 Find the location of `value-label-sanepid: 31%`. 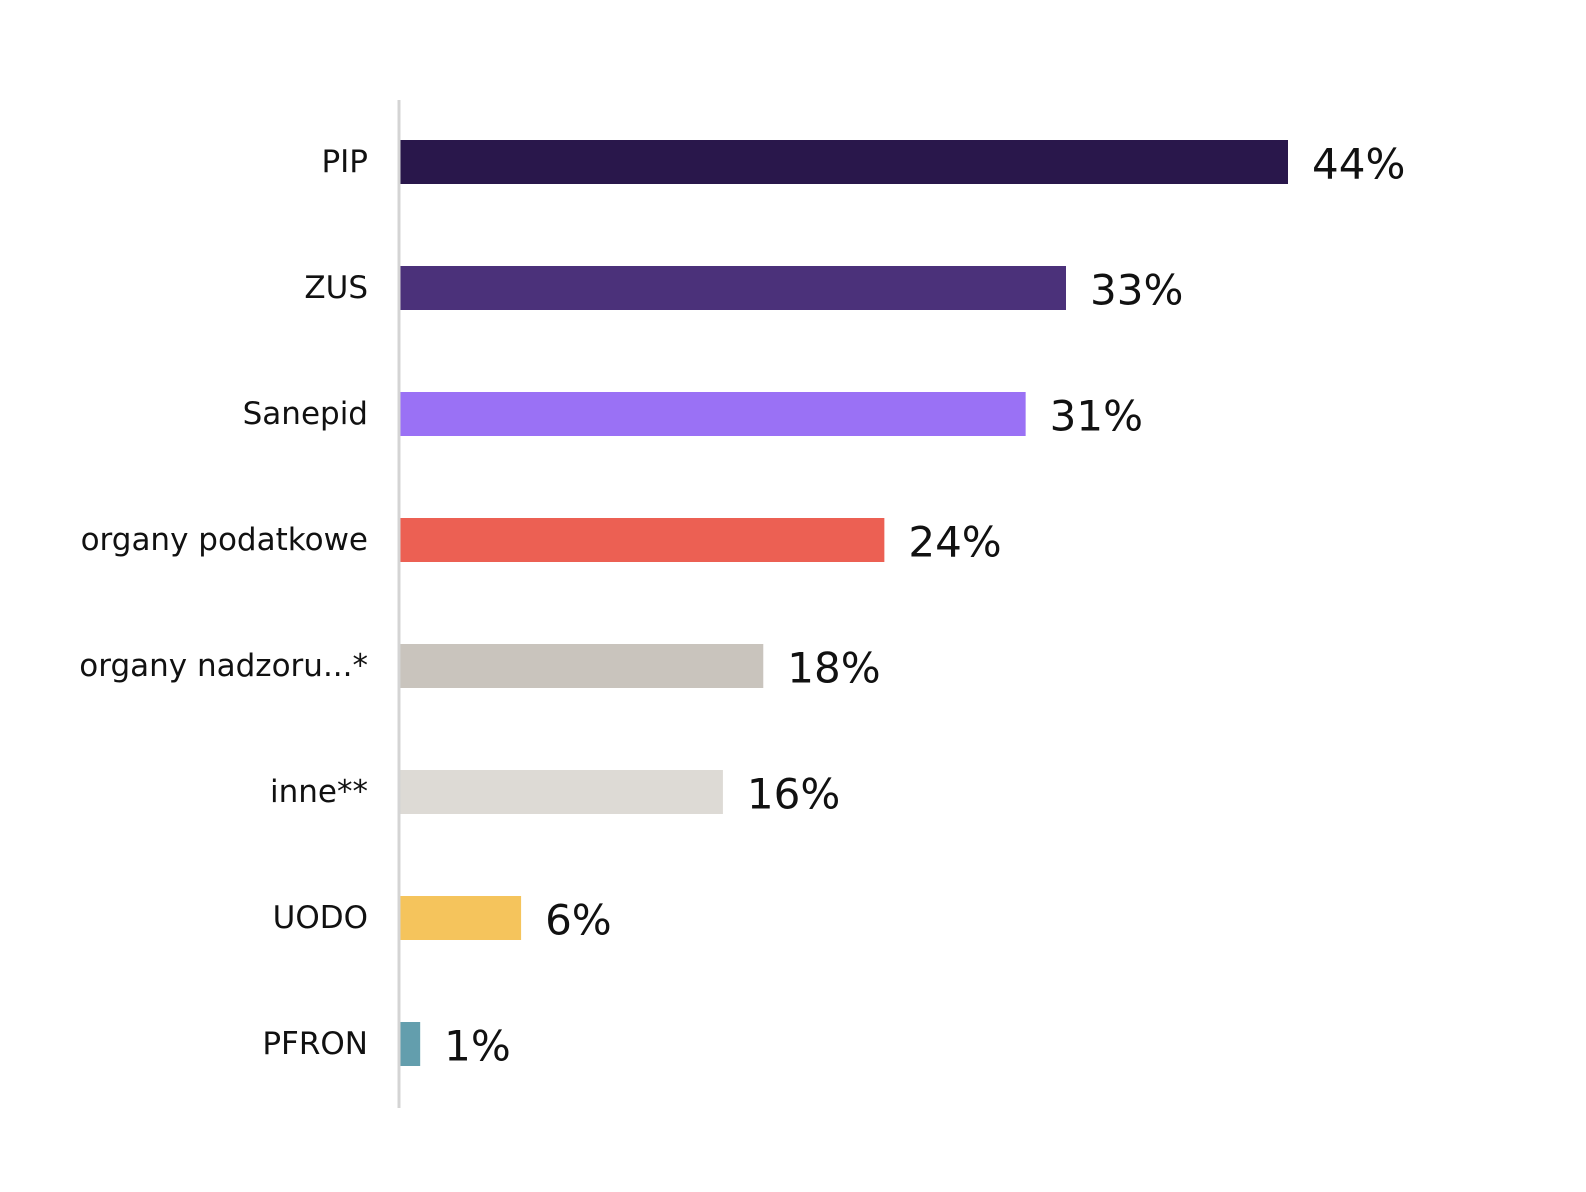

value-label-sanepid: 31% is located at coordinates (1096, 416).